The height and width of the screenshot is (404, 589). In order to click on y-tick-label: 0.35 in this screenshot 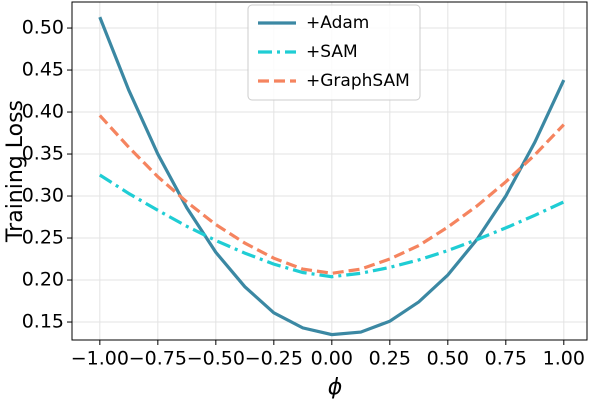, I will do `click(43, 154)`.